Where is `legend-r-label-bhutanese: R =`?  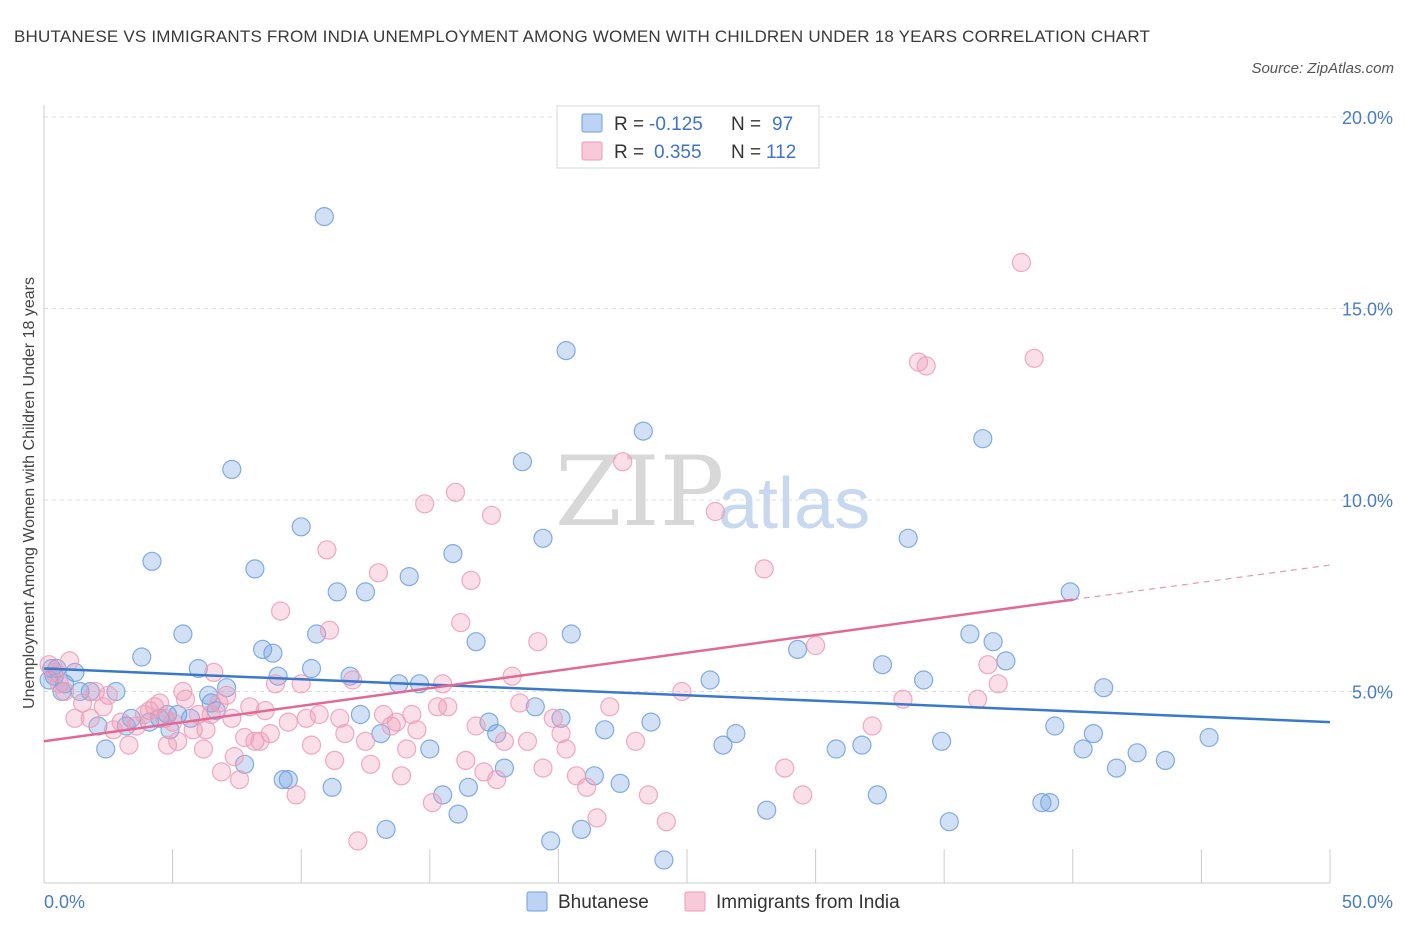
legend-r-label-bhutanese: R = is located at coordinates (629, 124).